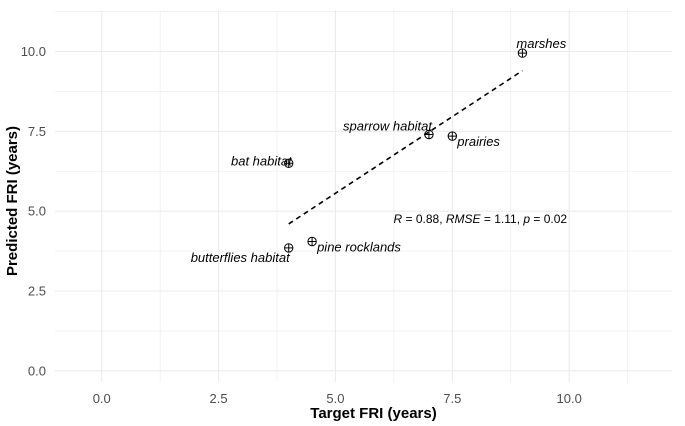 This screenshot has width=685, height=426. What do you see at coordinates (33, 51) in the screenshot?
I see `y-tick-label: 10.0` at bounding box center [33, 51].